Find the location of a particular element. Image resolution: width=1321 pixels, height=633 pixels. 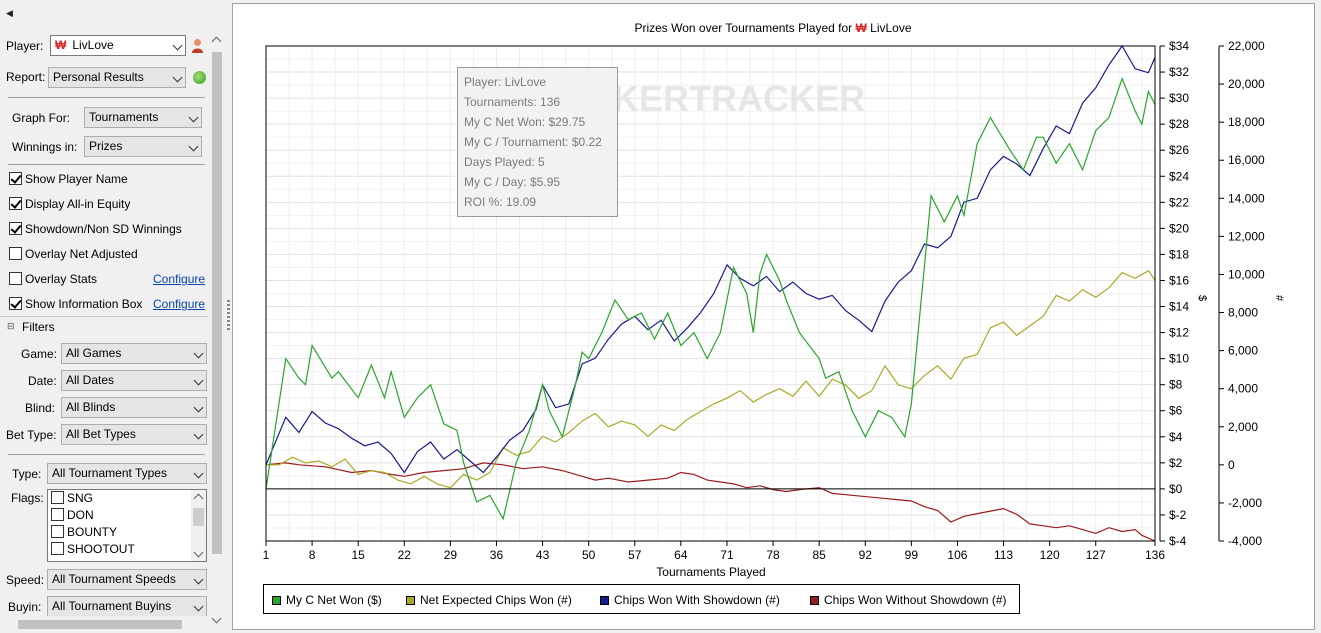

show-player-name-checkbox: Show Player Name is located at coordinates (68, 179).